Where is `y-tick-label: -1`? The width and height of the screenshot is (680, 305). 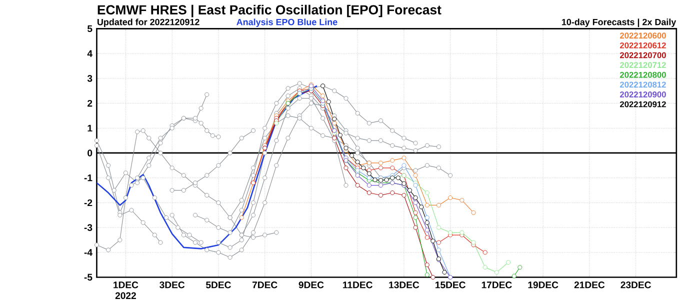 y-tick-label: -1 is located at coordinates (88, 178).